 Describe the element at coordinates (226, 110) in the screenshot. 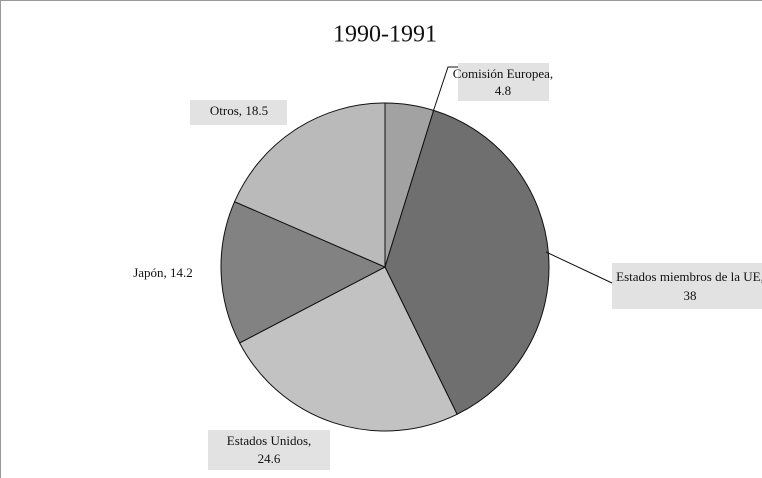

I see `category-label: Otros,` at that location.